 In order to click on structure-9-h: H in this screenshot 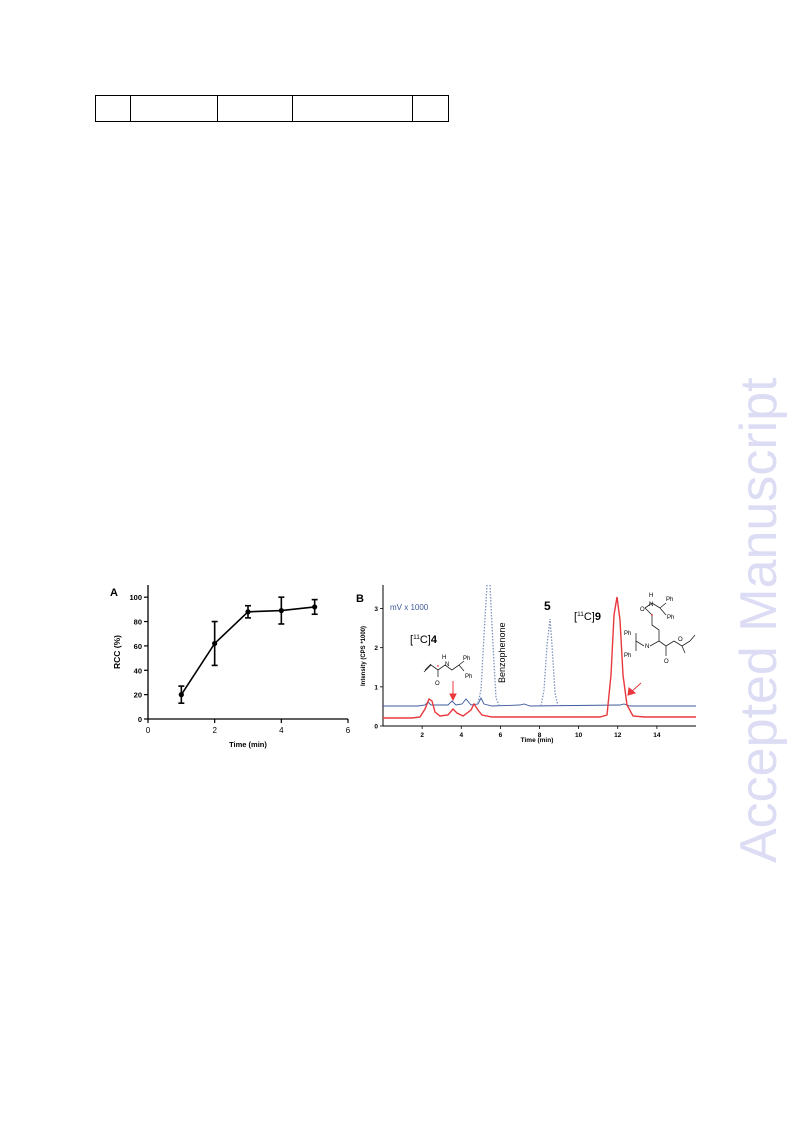, I will do `click(651, 596)`.